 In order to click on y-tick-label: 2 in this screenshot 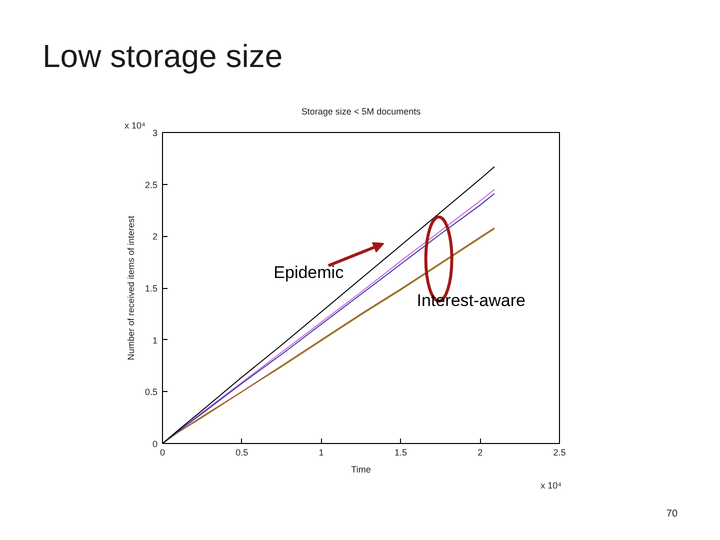, I will do `click(155, 237)`.